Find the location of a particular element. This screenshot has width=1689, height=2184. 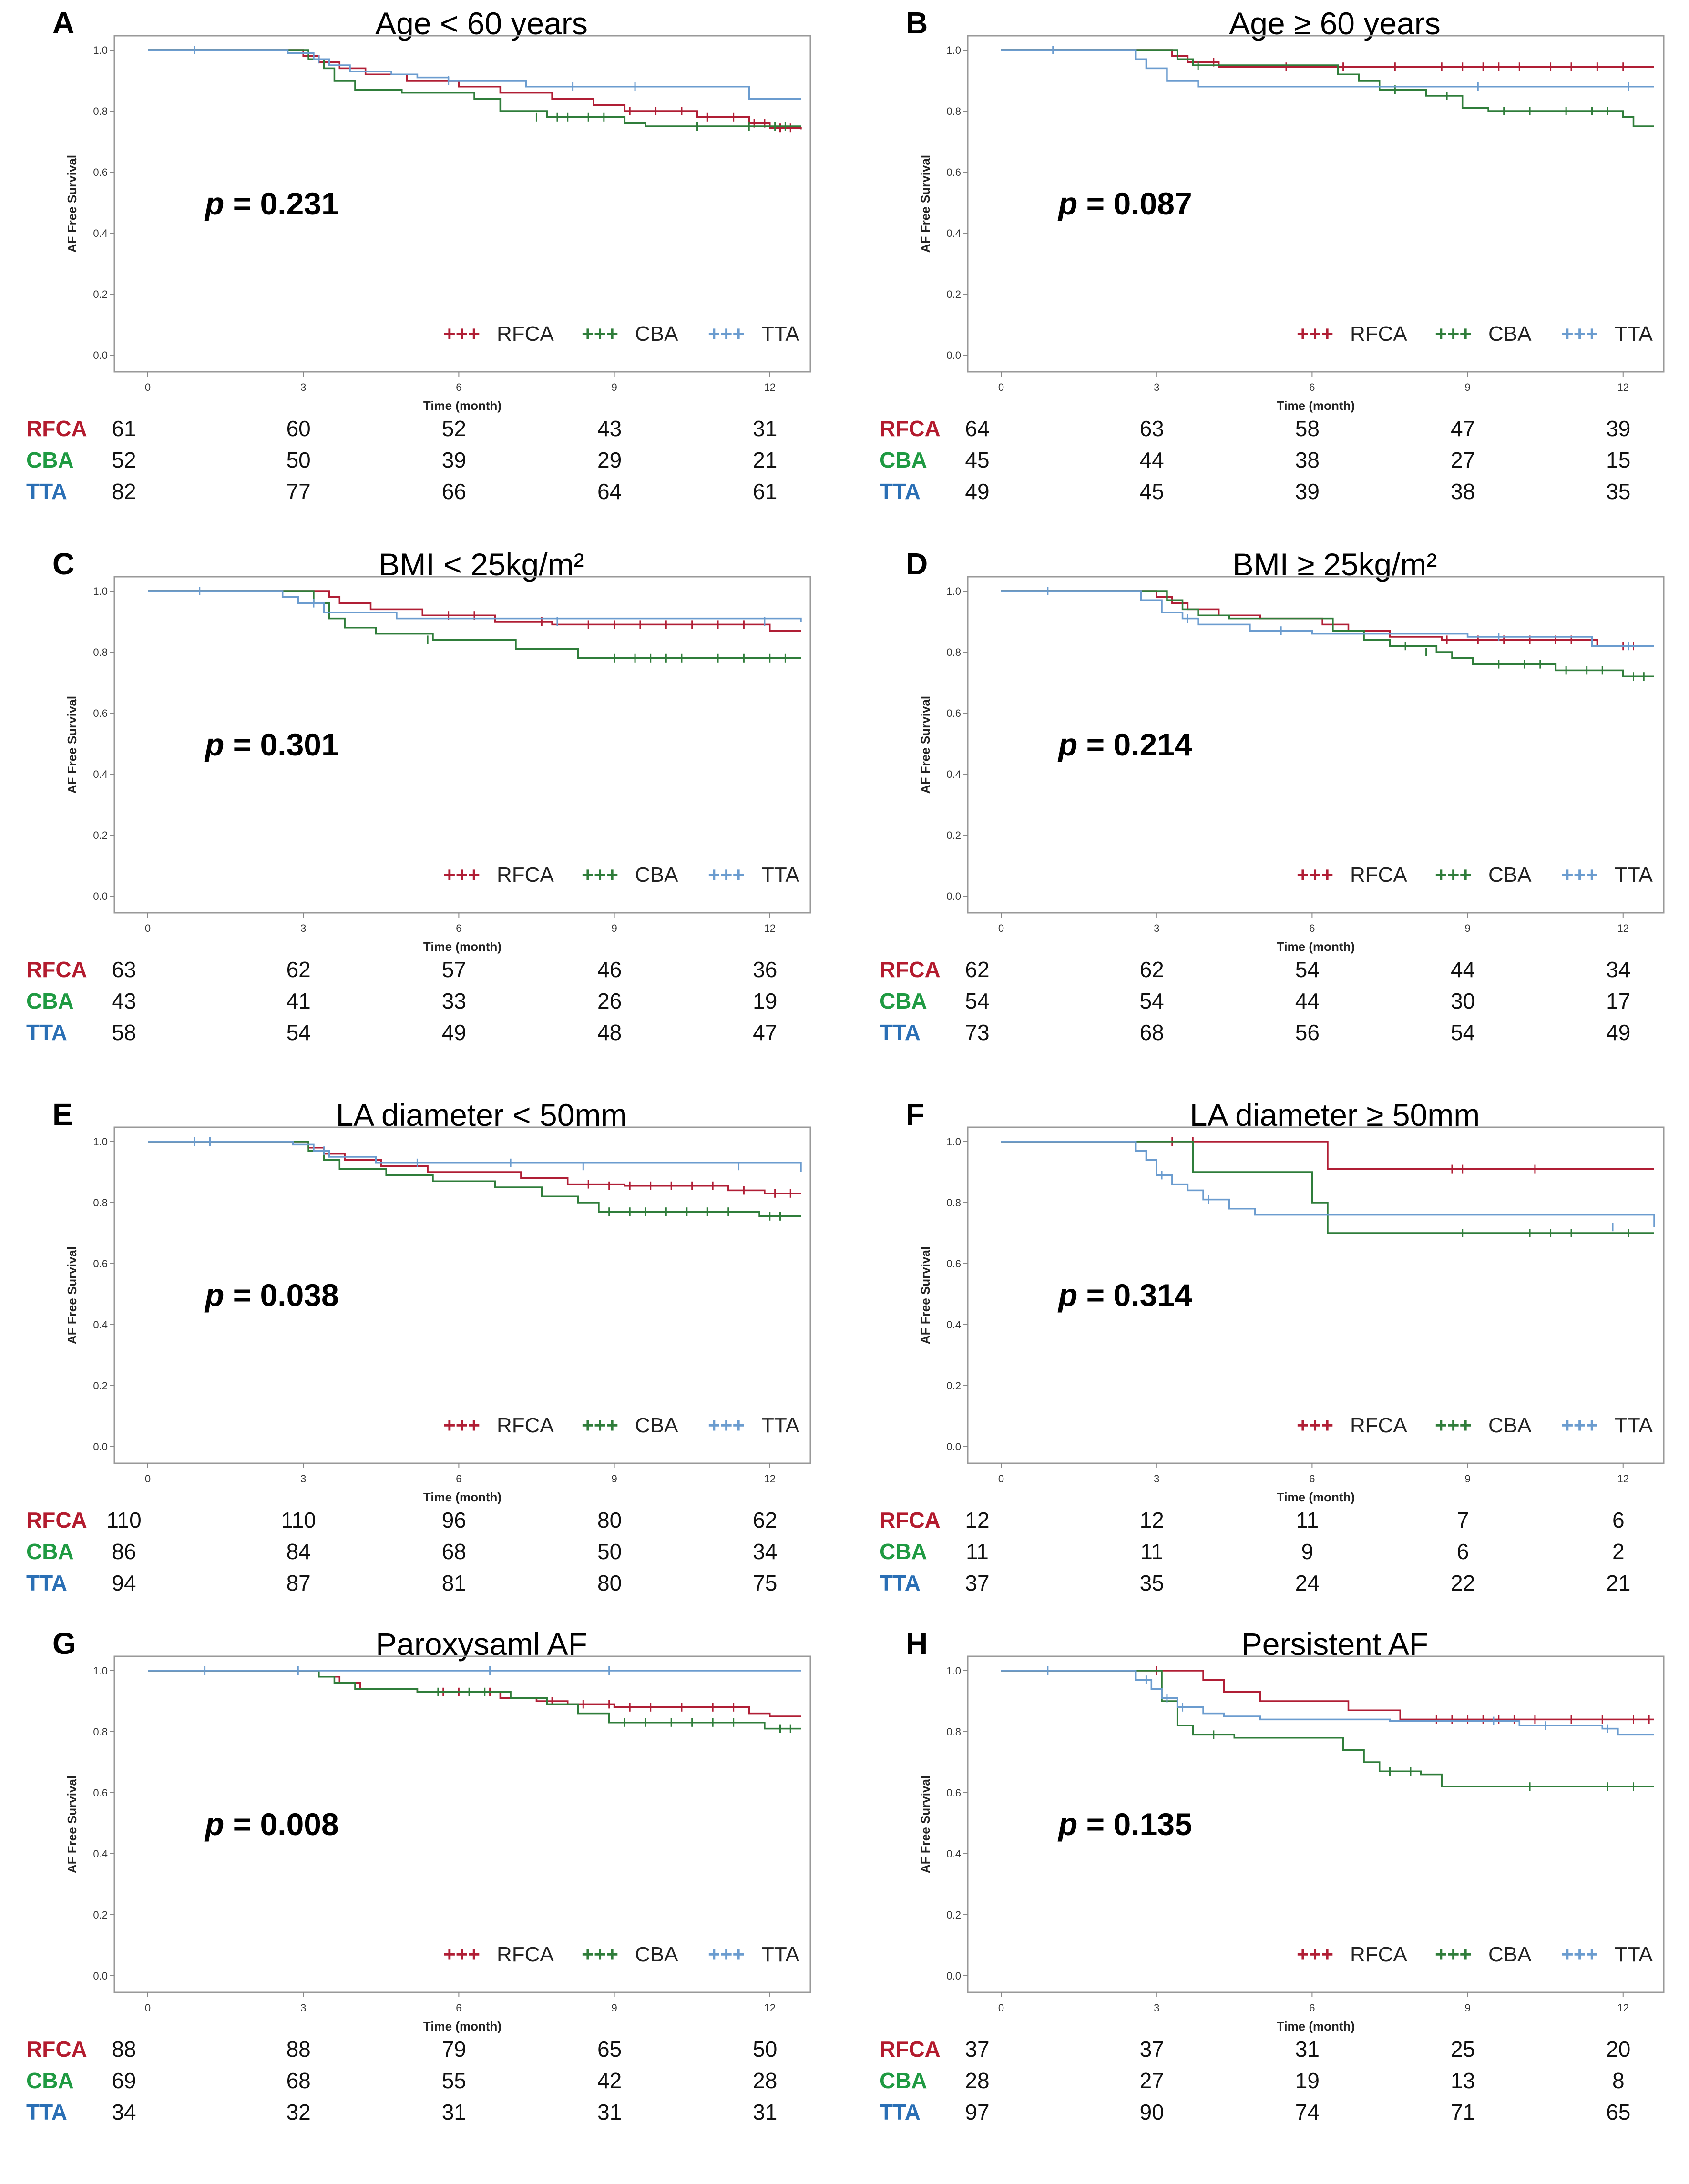

risk-cell: 39 is located at coordinates (1307, 491).